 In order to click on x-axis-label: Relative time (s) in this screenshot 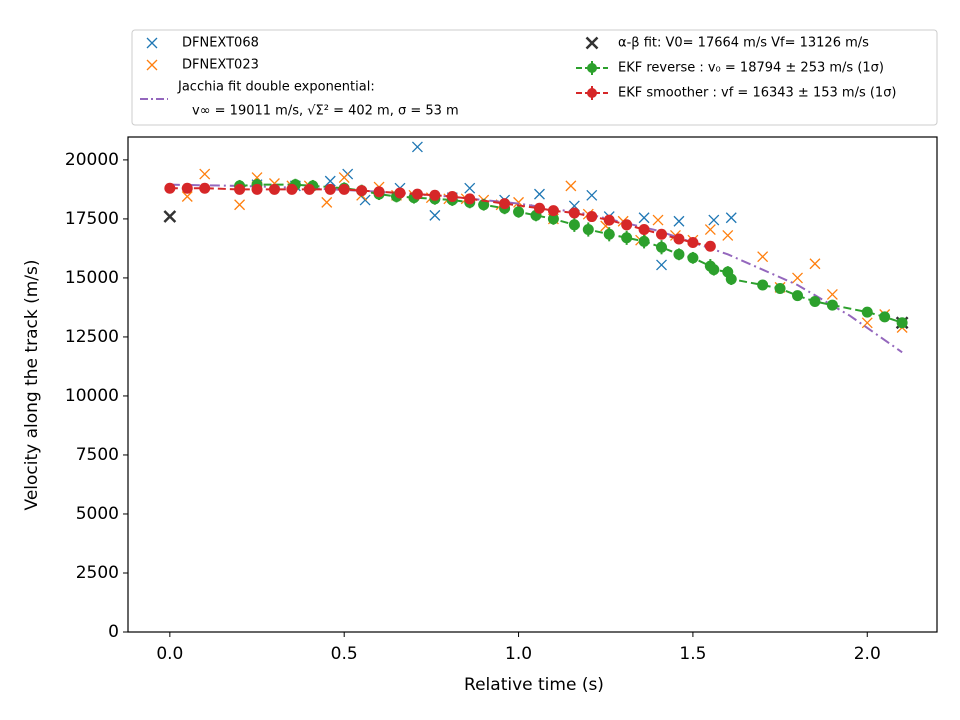, I will do `click(534, 685)`.